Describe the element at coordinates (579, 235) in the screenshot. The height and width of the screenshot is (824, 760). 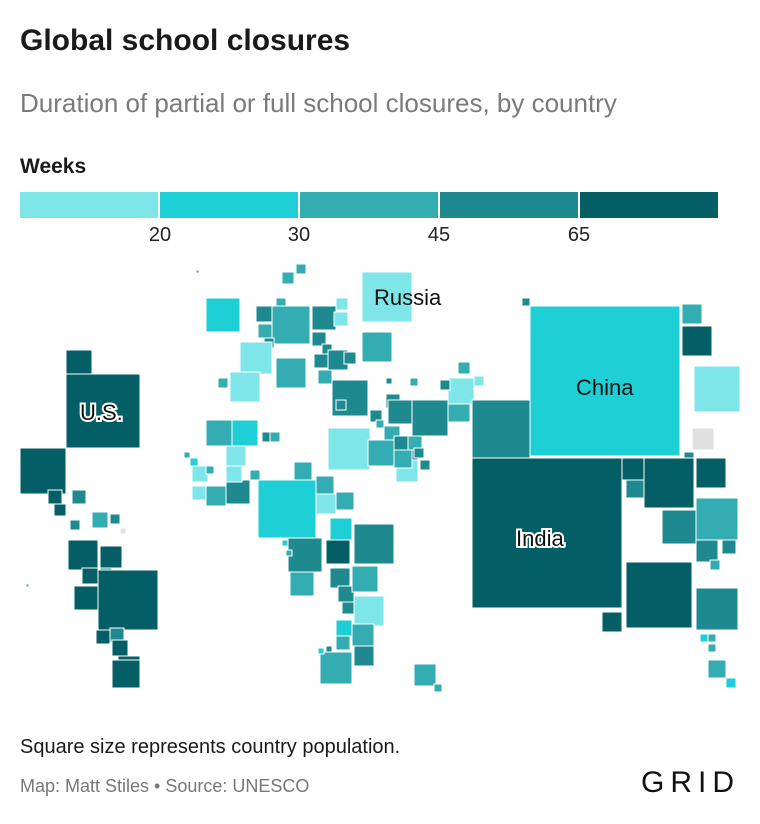
I see `legend-tick-65: 65` at that location.